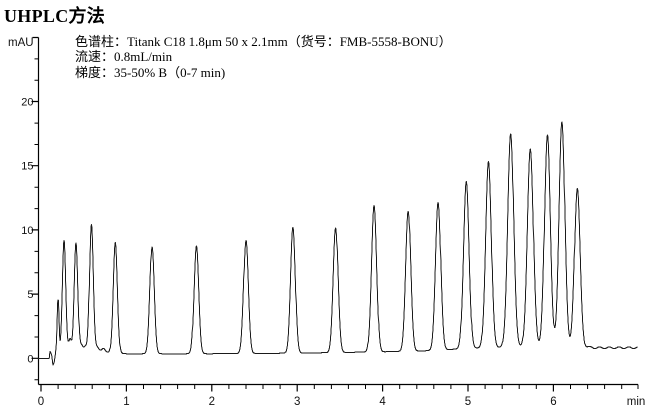 The width and height of the screenshot is (650, 415). What do you see at coordinates (468, 402) in the screenshot?
I see `x-tick-label: 5` at bounding box center [468, 402].